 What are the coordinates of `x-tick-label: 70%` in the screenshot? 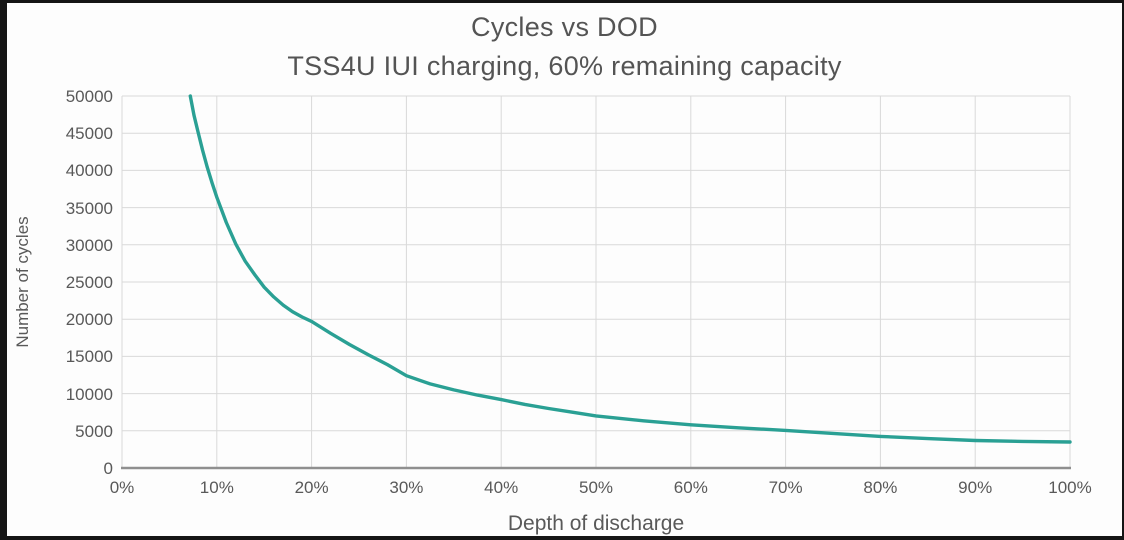 It's located at (785, 487).